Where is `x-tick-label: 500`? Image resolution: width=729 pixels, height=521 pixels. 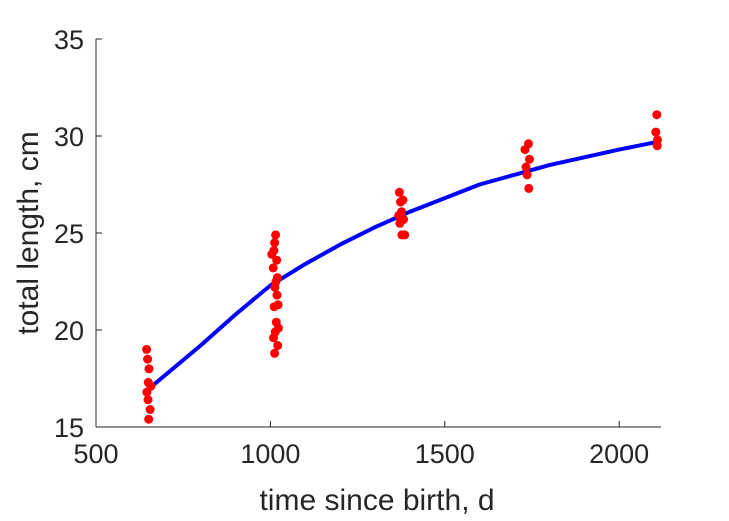 x-tick-label: 500 is located at coordinates (95, 454).